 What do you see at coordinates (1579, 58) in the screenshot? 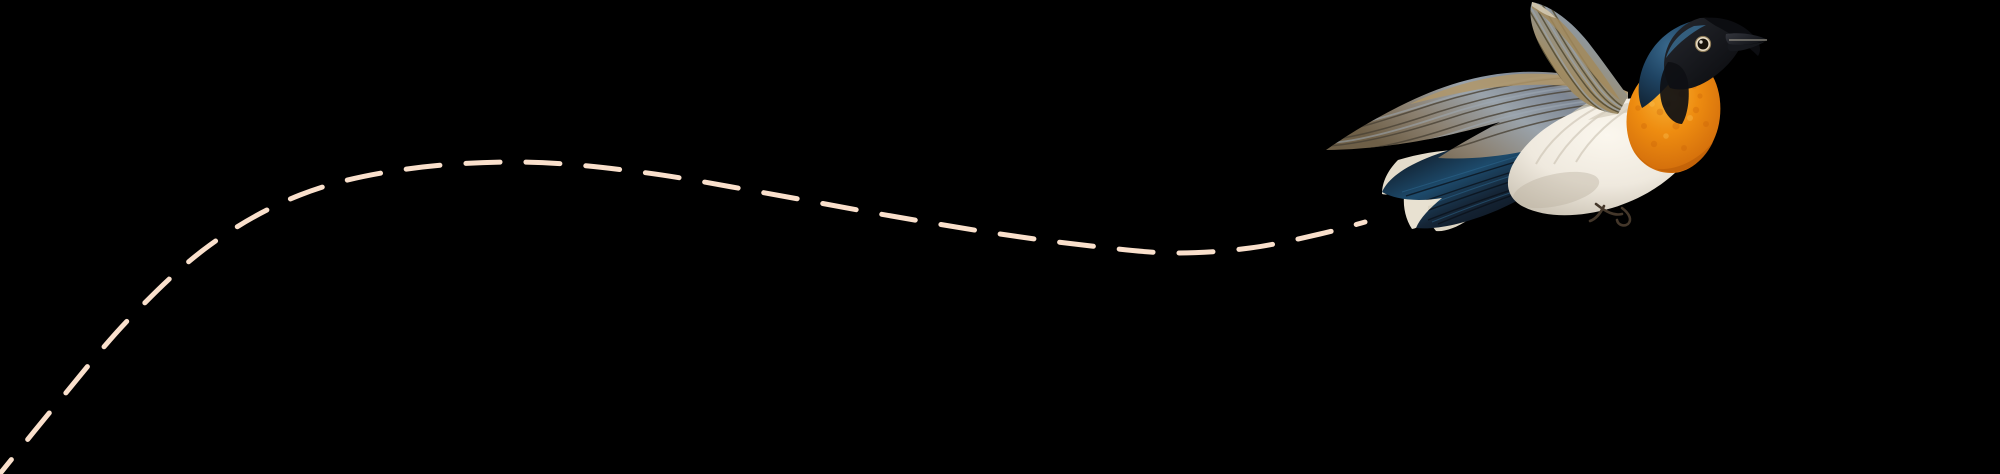
I see `bird-upper-wing` at bounding box center [1579, 58].